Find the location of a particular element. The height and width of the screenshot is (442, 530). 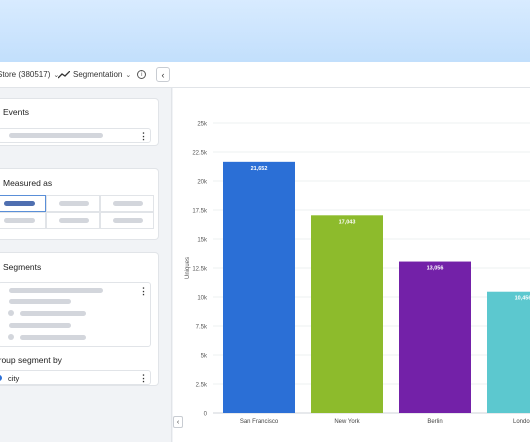

project-selector: Store (380517) ⌄ is located at coordinates (29, 74).